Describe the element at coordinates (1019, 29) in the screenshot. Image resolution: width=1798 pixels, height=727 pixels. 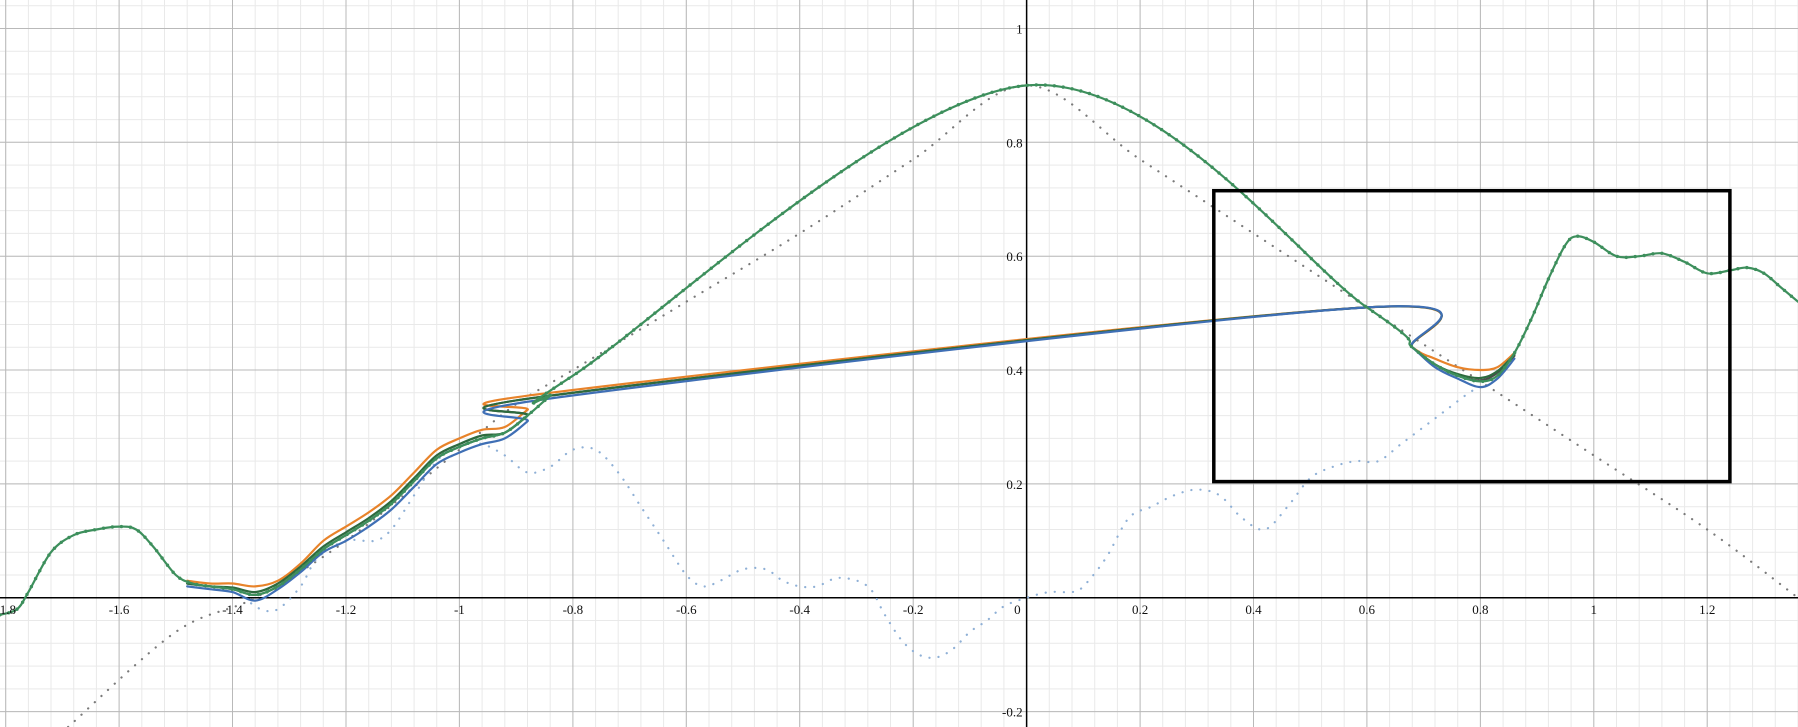
I see `y-tick-label: 1` at that location.